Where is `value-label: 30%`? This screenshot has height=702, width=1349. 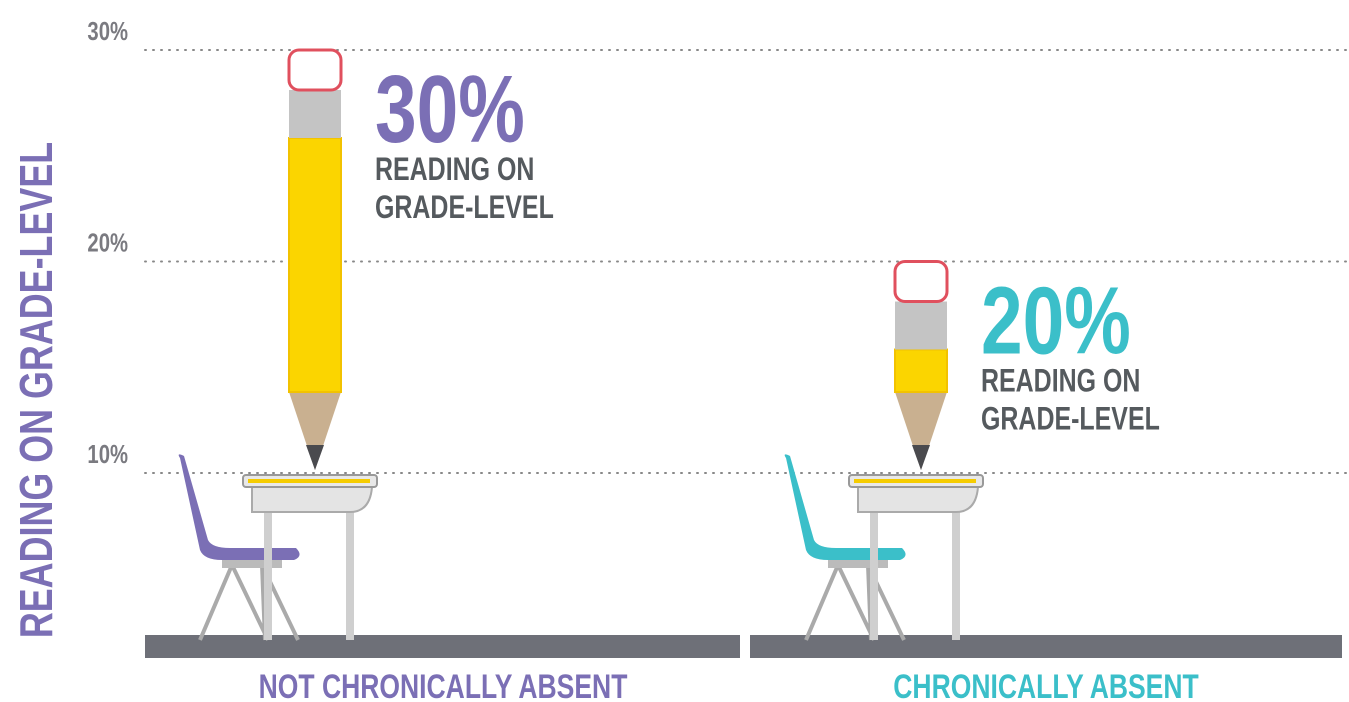 value-label: 30% is located at coordinates (450, 109).